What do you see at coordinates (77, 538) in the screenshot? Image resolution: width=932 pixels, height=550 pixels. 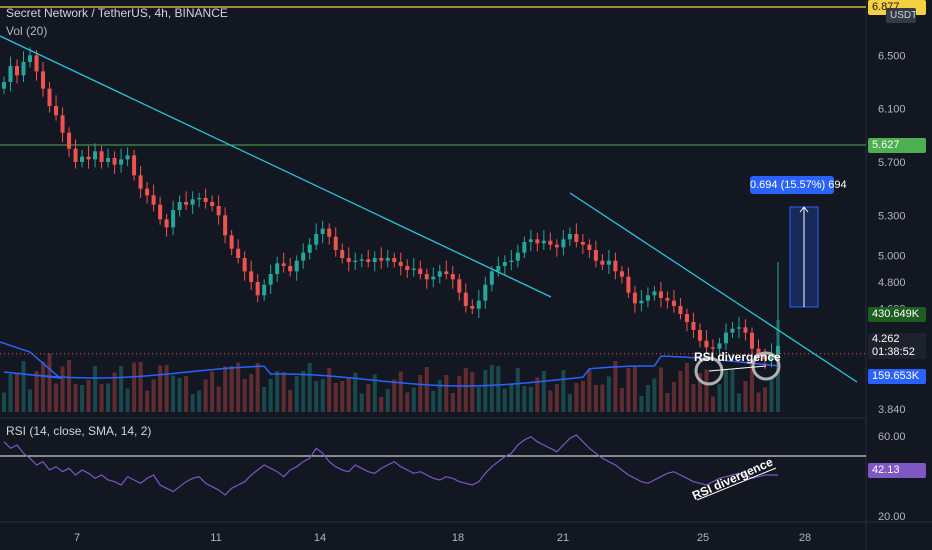 I see `time-tick-label: 7` at bounding box center [77, 538].